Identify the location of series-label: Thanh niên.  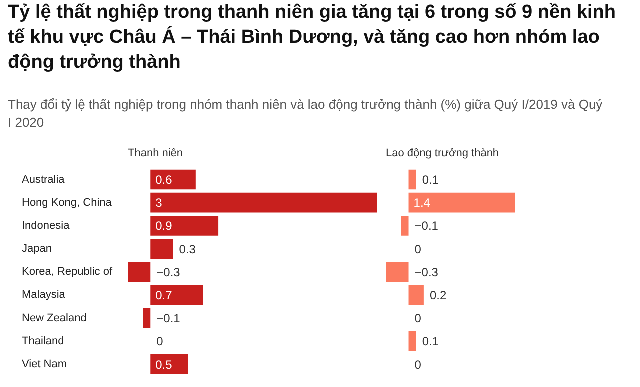
(156, 154).